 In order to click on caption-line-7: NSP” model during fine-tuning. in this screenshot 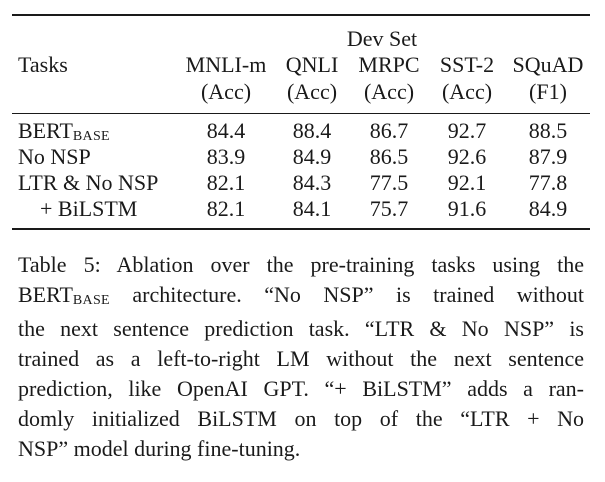, I will do `click(159, 448)`.